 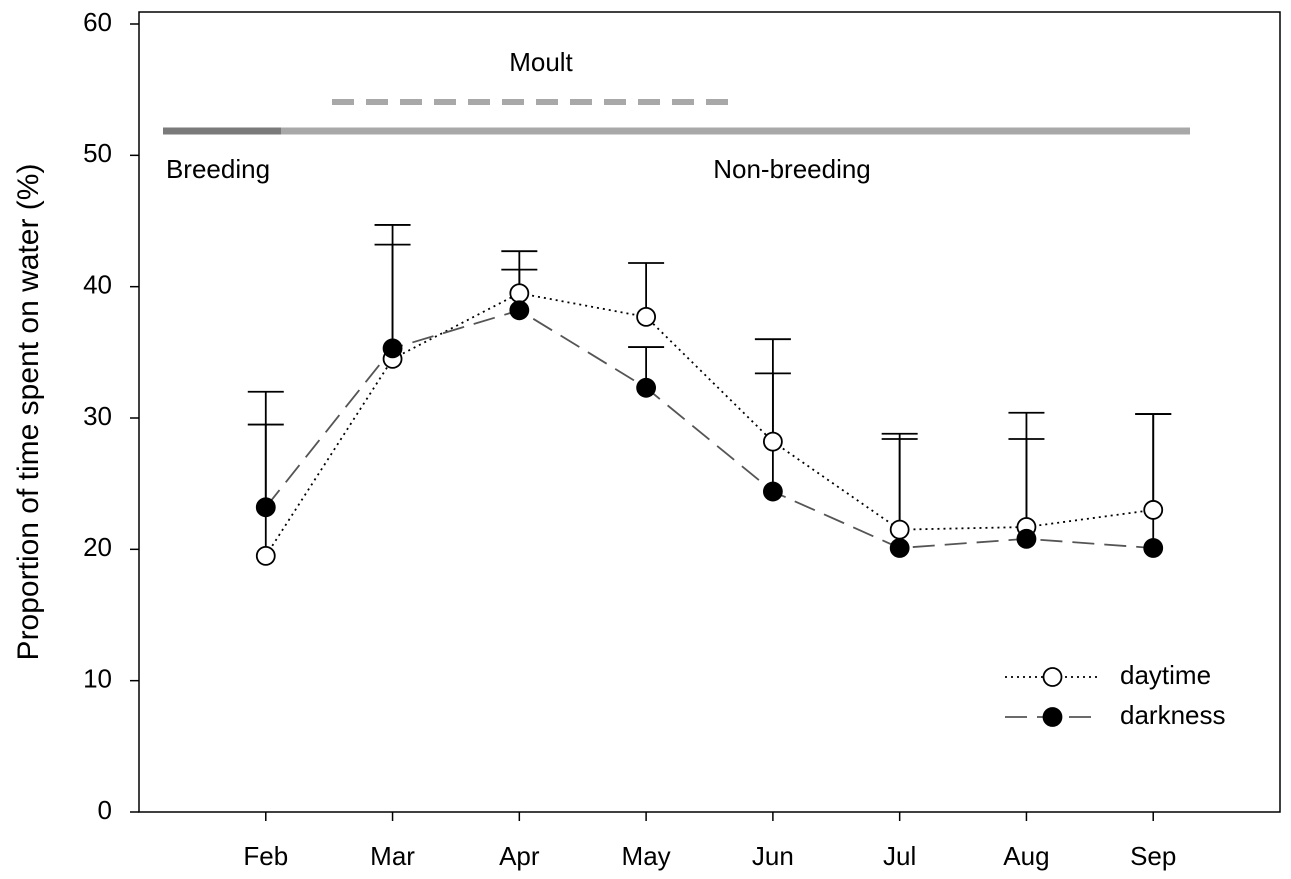 I want to click on y-tick-label: 60, so click(x=97, y=22).